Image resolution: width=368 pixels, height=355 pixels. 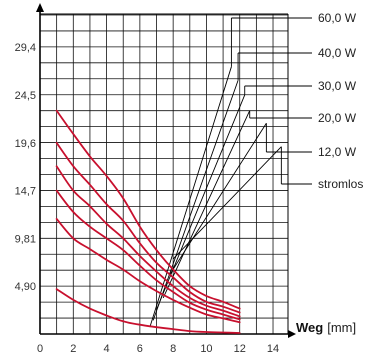 What do you see at coordinates (337, 86) in the screenshot?
I see `legend-entry: 30,0 W` at bounding box center [337, 86].